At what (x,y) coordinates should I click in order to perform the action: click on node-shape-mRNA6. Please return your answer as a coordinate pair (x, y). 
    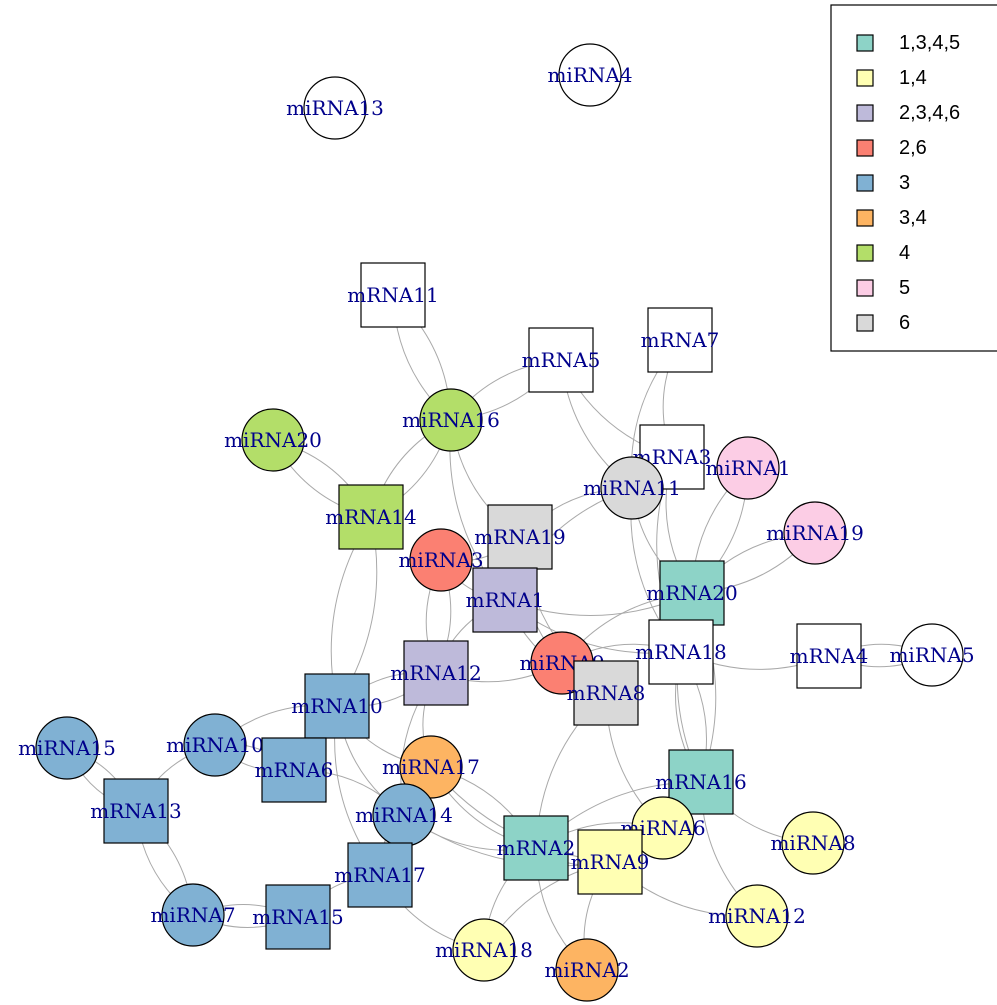
    Looking at the image, I should click on (294, 770).